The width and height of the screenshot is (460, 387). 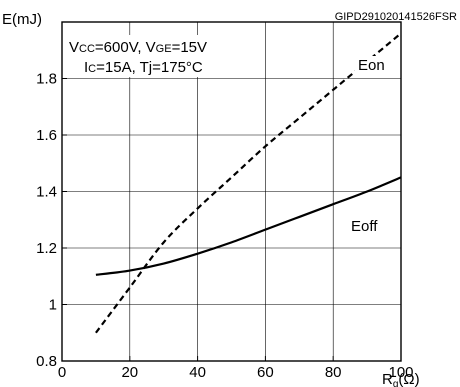 What do you see at coordinates (189, 47) in the screenshot?
I see `condition-text: =15V` at bounding box center [189, 47].